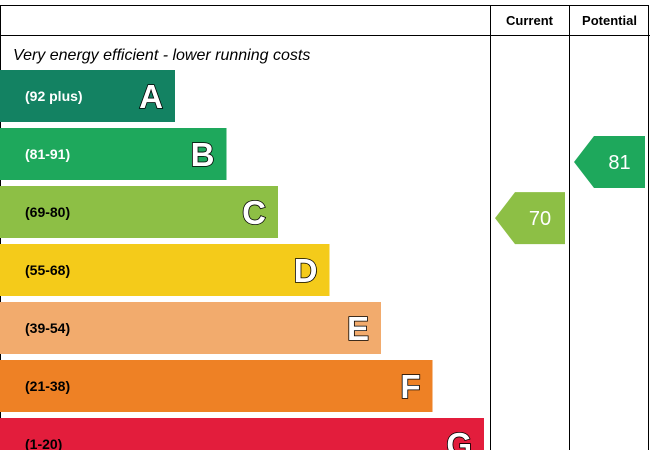 This screenshot has height=450, width=650. I want to click on band-letter-d: D, so click(306, 270).